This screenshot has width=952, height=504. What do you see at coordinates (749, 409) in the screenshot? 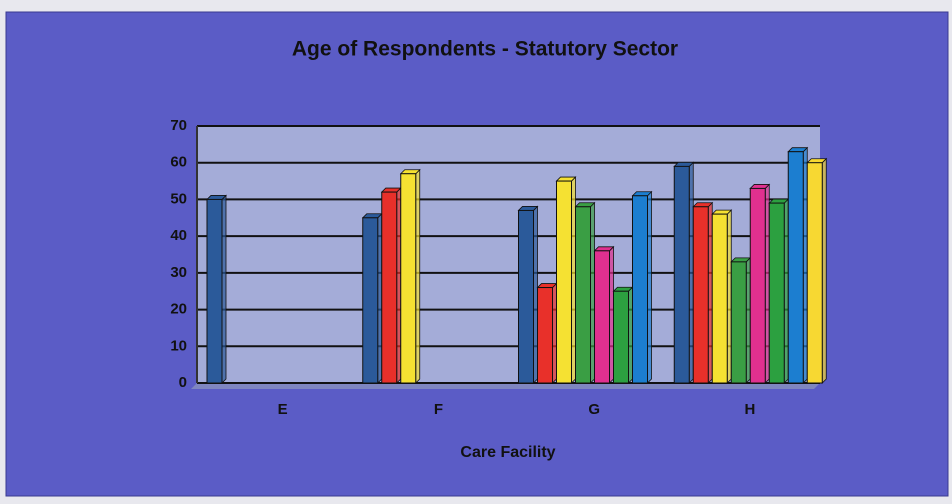
I see `x-tick-label: H` at bounding box center [749, 409].